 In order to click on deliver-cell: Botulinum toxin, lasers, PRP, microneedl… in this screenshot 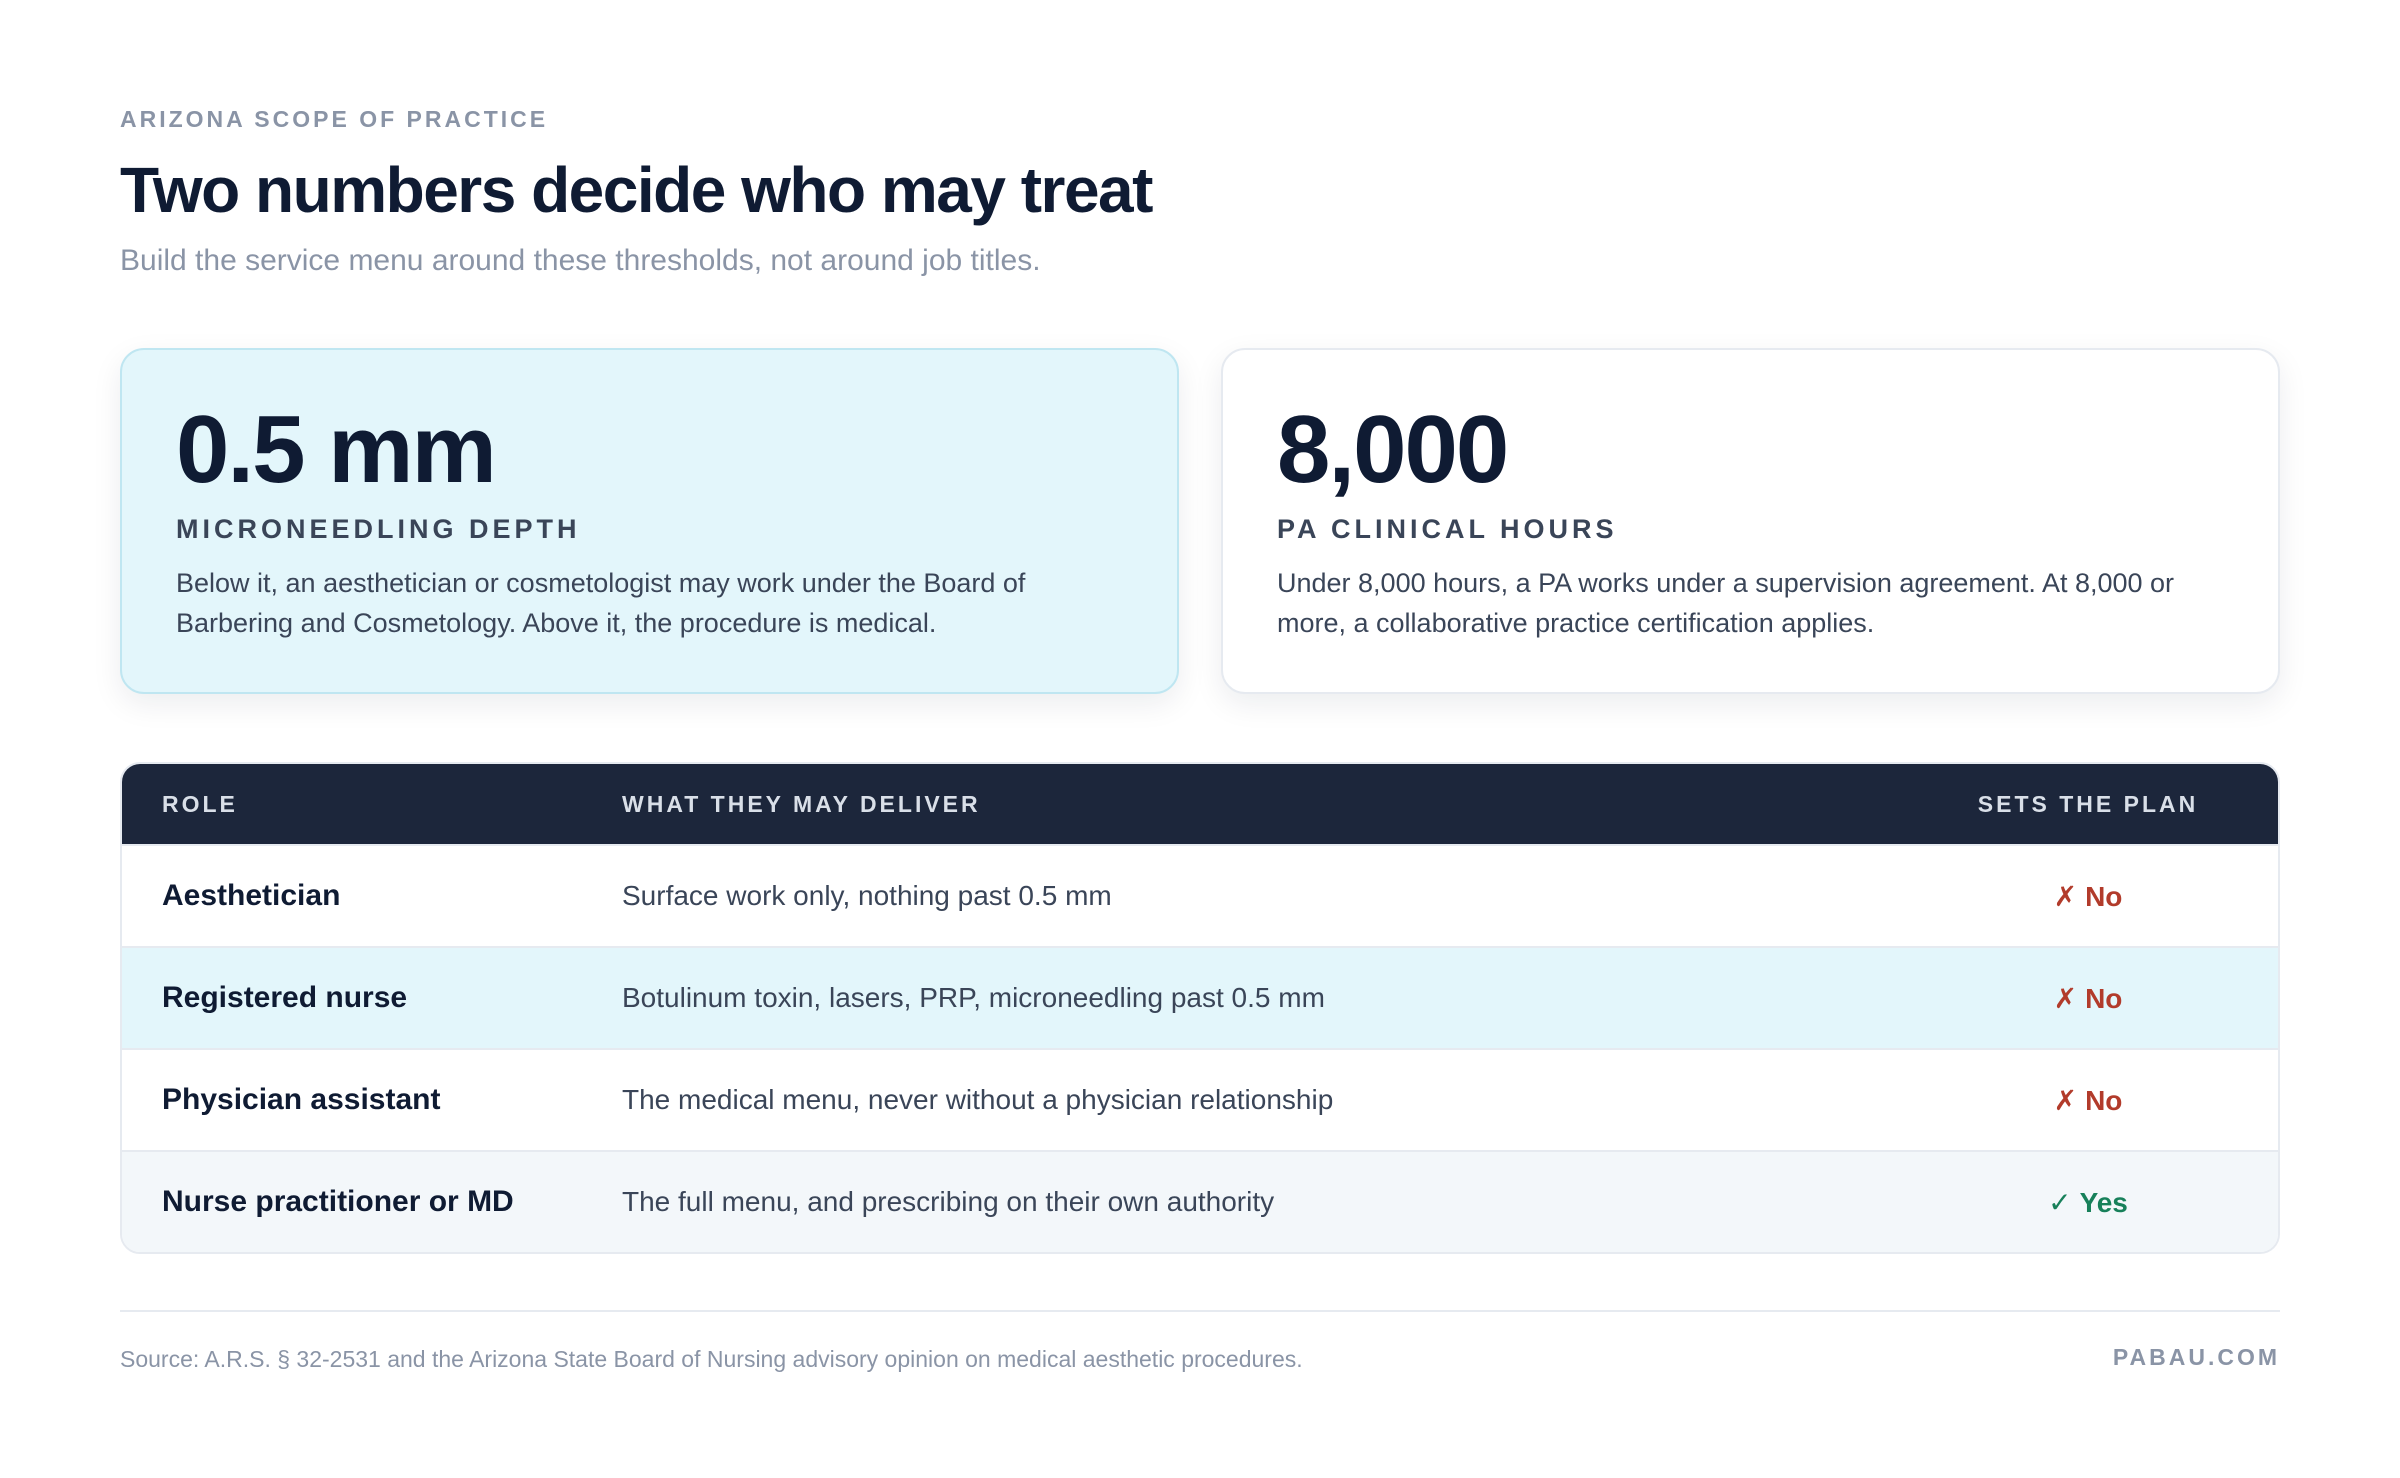, I will do `click(973, 997)`.